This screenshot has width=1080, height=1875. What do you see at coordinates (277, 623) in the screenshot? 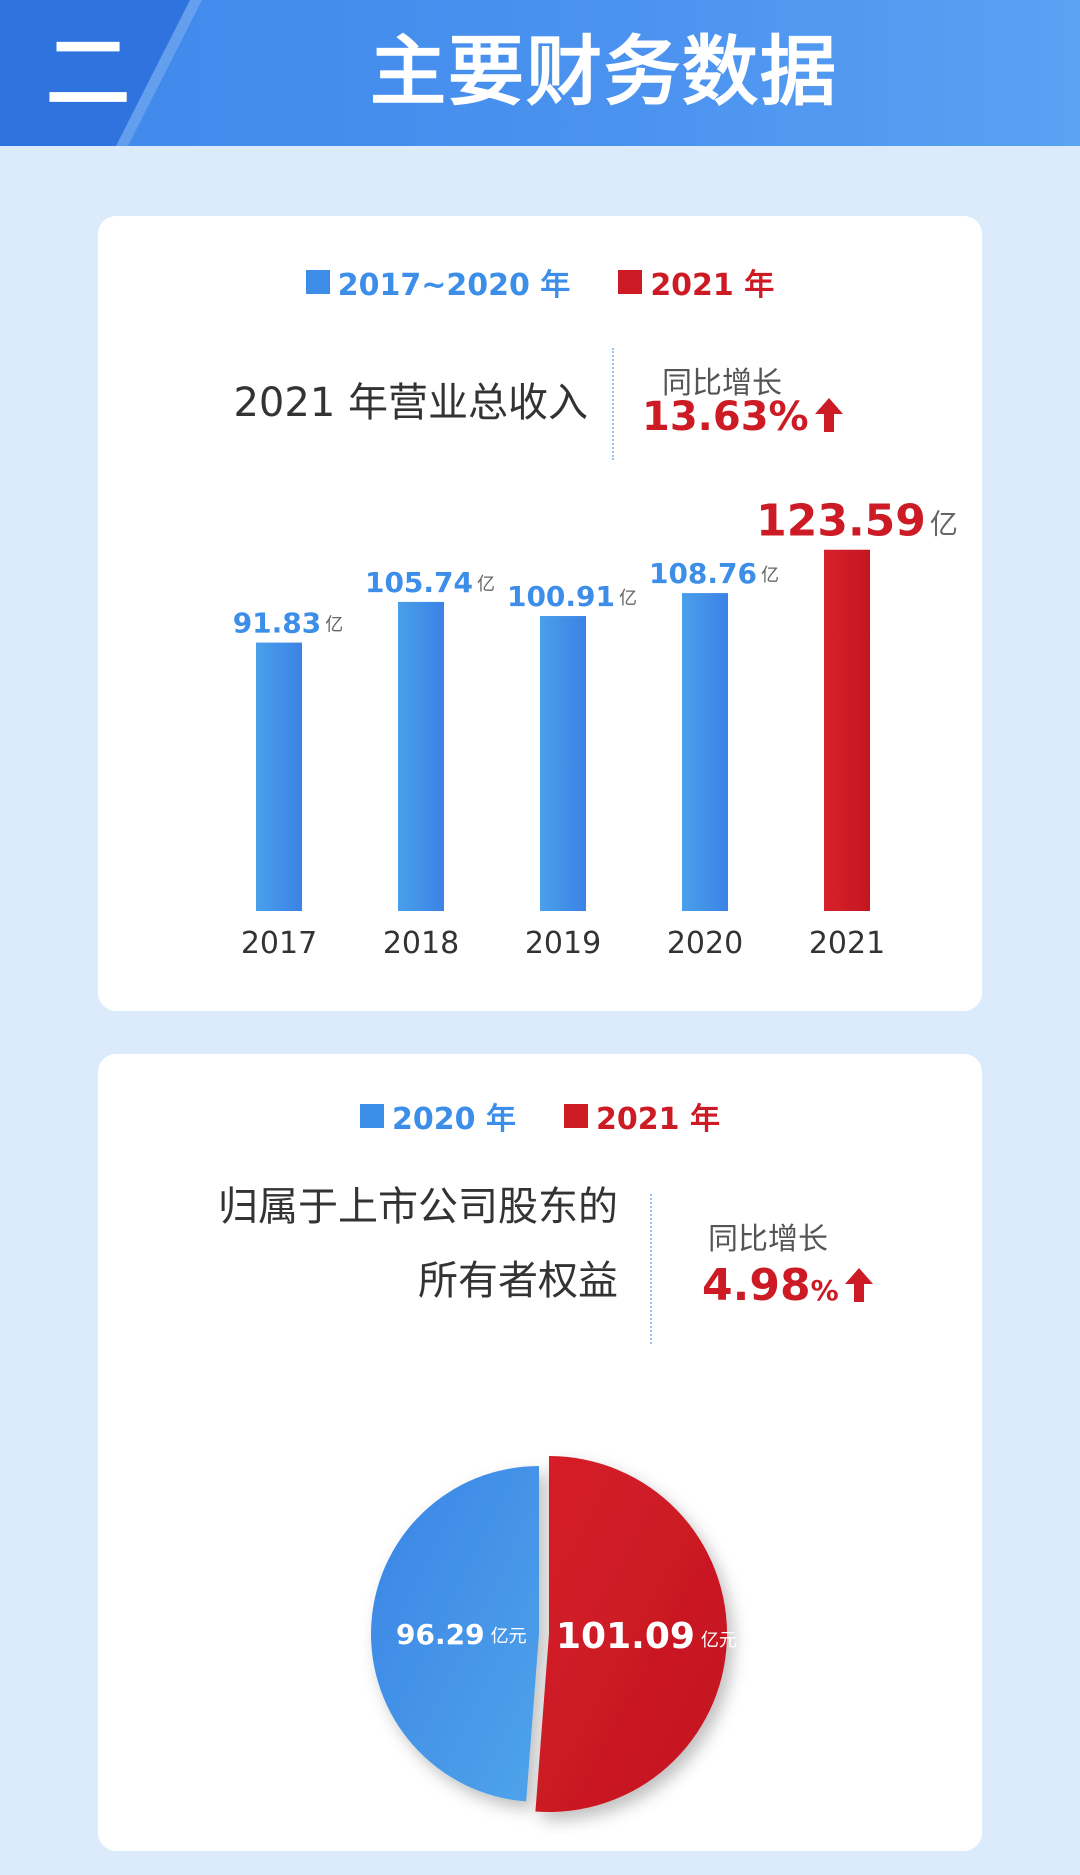
I see `bar-value-label: 91.83` at bounding box center [277, 623].